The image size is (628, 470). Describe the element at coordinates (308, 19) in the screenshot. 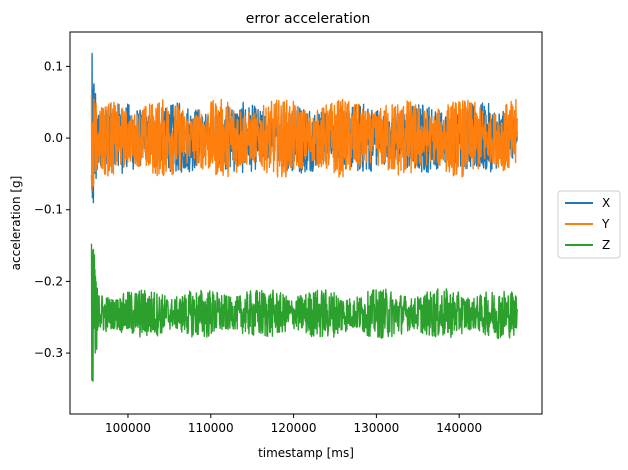

I see `chart-title: error acceleration` at that location.